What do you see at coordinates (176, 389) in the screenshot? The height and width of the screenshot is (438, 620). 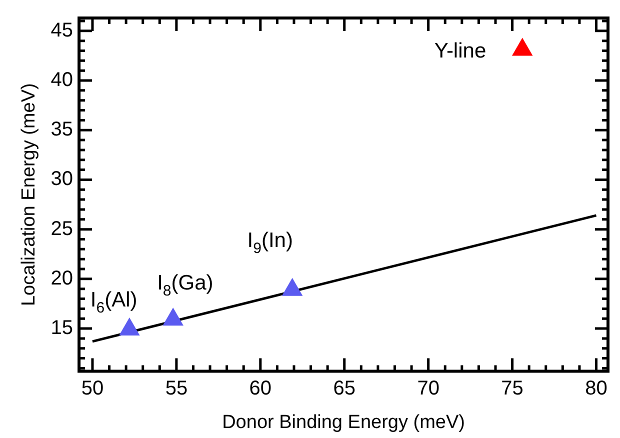 I see `x-tick-label: 55` at bounding box center [176, 389].